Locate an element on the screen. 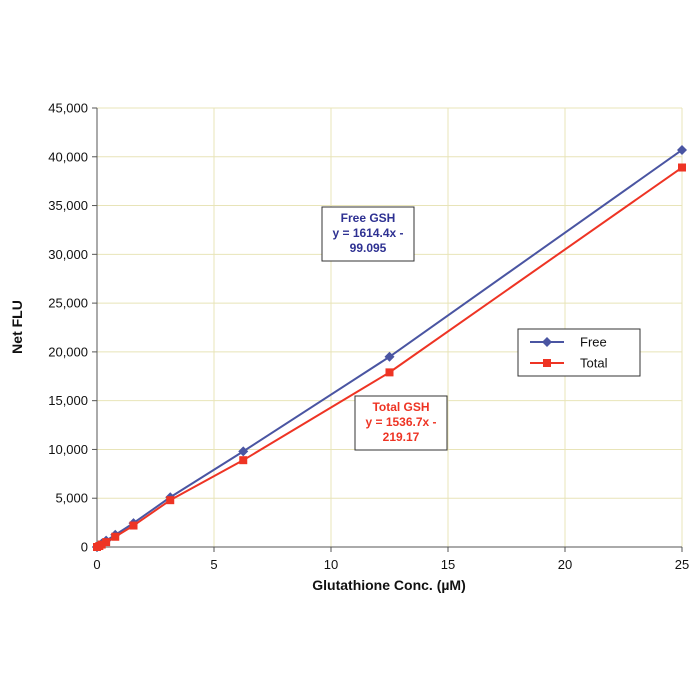 This screenshot has width=700, height=700. y-tick-label: 0 is located at coordinates (84, 547).